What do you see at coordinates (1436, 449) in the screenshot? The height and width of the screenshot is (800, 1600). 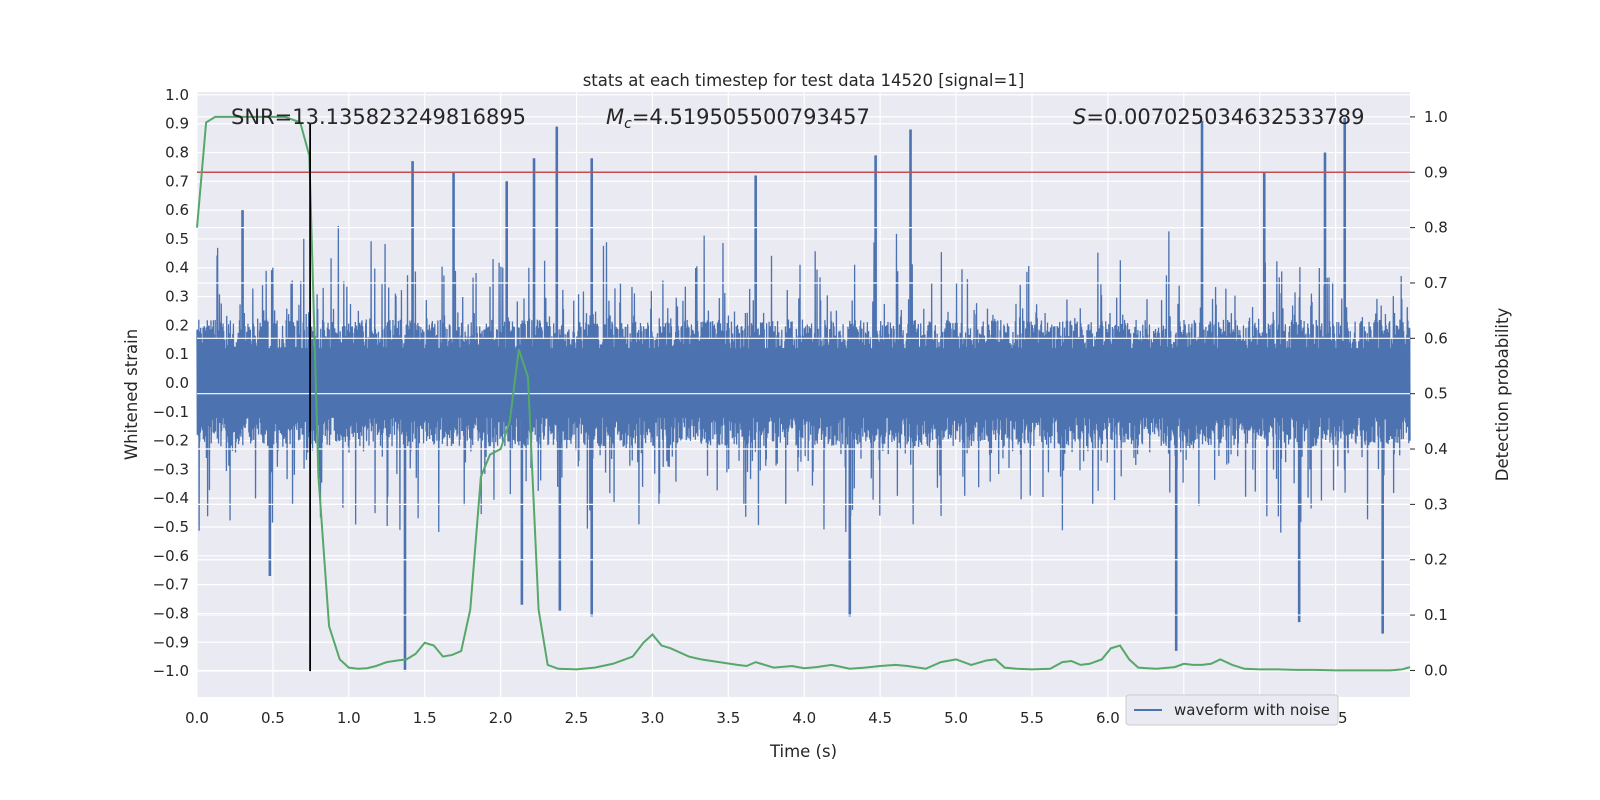 I see `y-right-tick-label: 0.4` at bounding box center [1436, 449].